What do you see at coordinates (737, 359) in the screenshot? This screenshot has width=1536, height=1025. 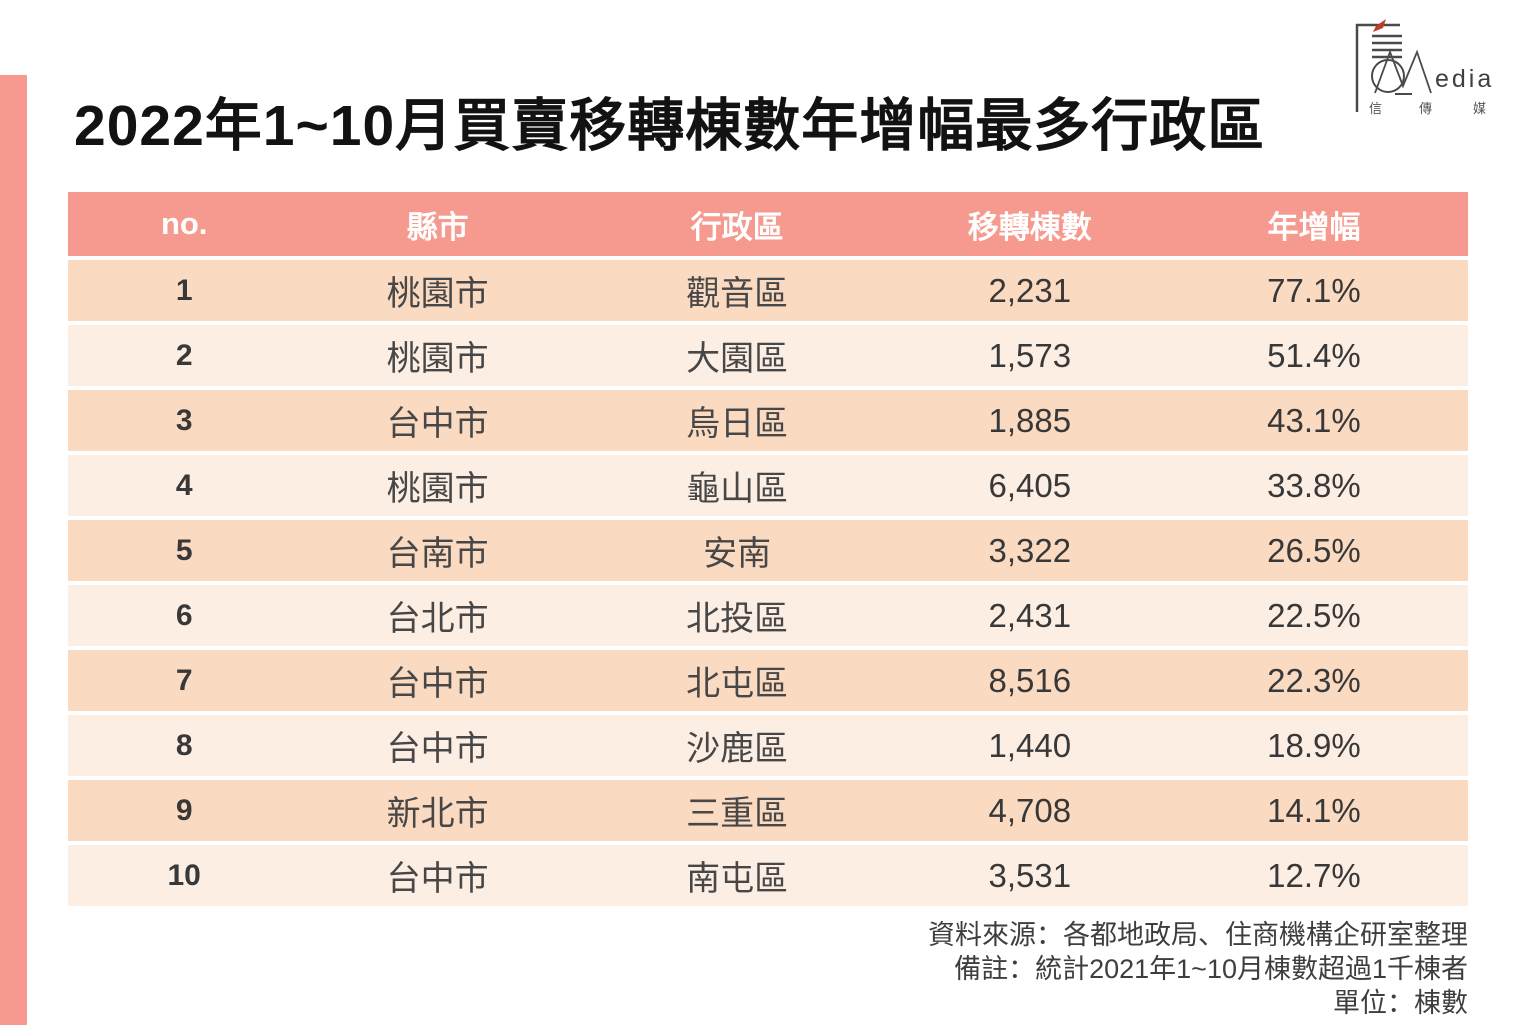 I see `row-district: 大園區` at bounding box center [737, 359].